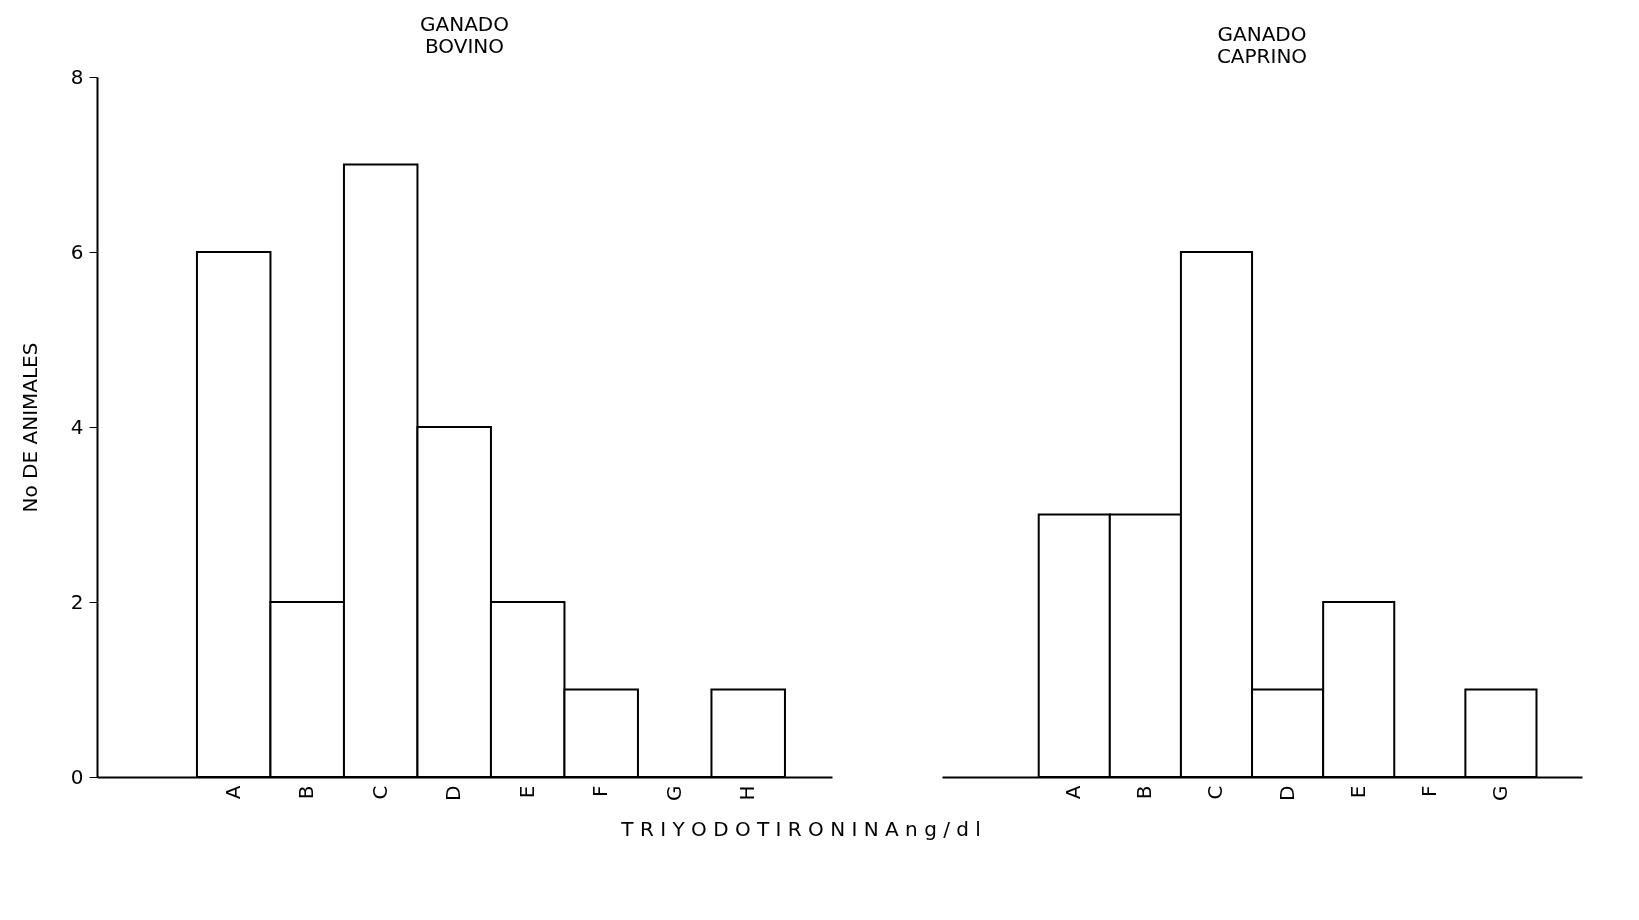 The height and width of the screenshot is (920, 1639). What do you see at coordinates (77, 76) in the screenshot?
I see `y-tick-label: 8` at bounding box center [77, 76].